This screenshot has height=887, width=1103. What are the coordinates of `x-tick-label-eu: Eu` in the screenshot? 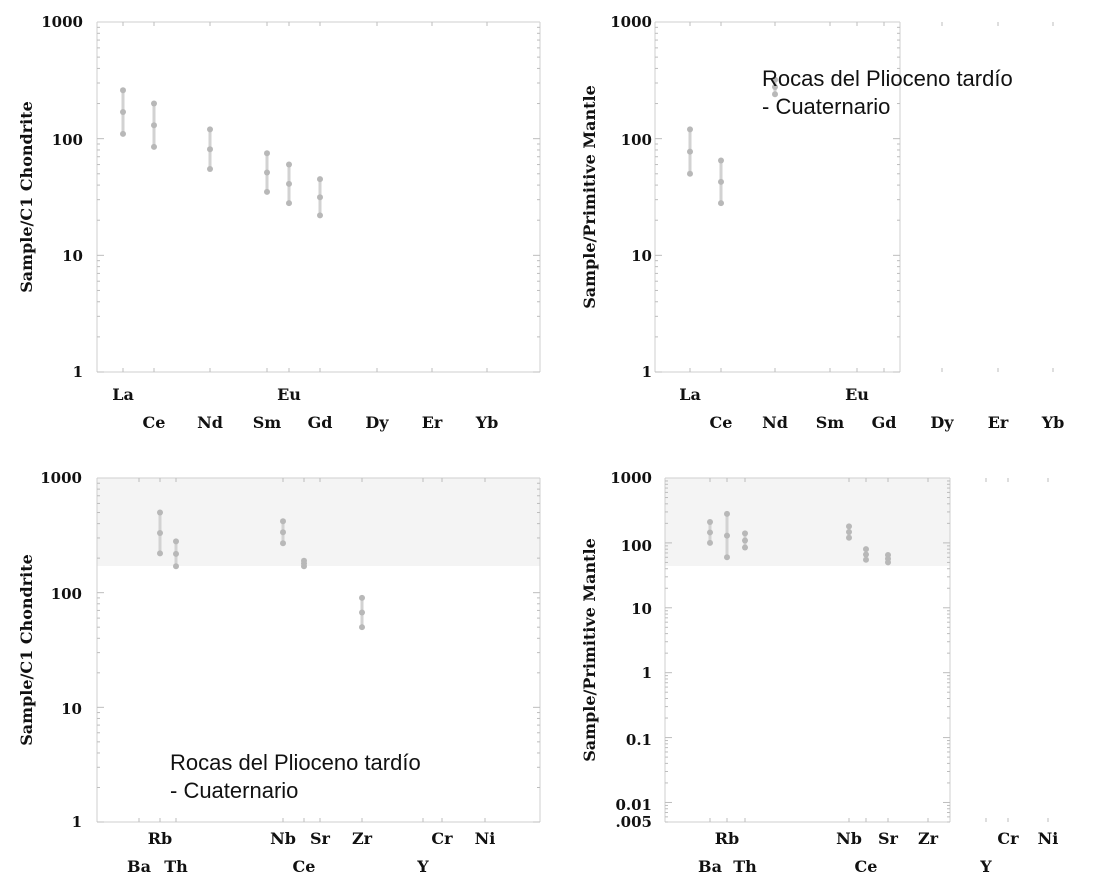 It's located at (289, 394).